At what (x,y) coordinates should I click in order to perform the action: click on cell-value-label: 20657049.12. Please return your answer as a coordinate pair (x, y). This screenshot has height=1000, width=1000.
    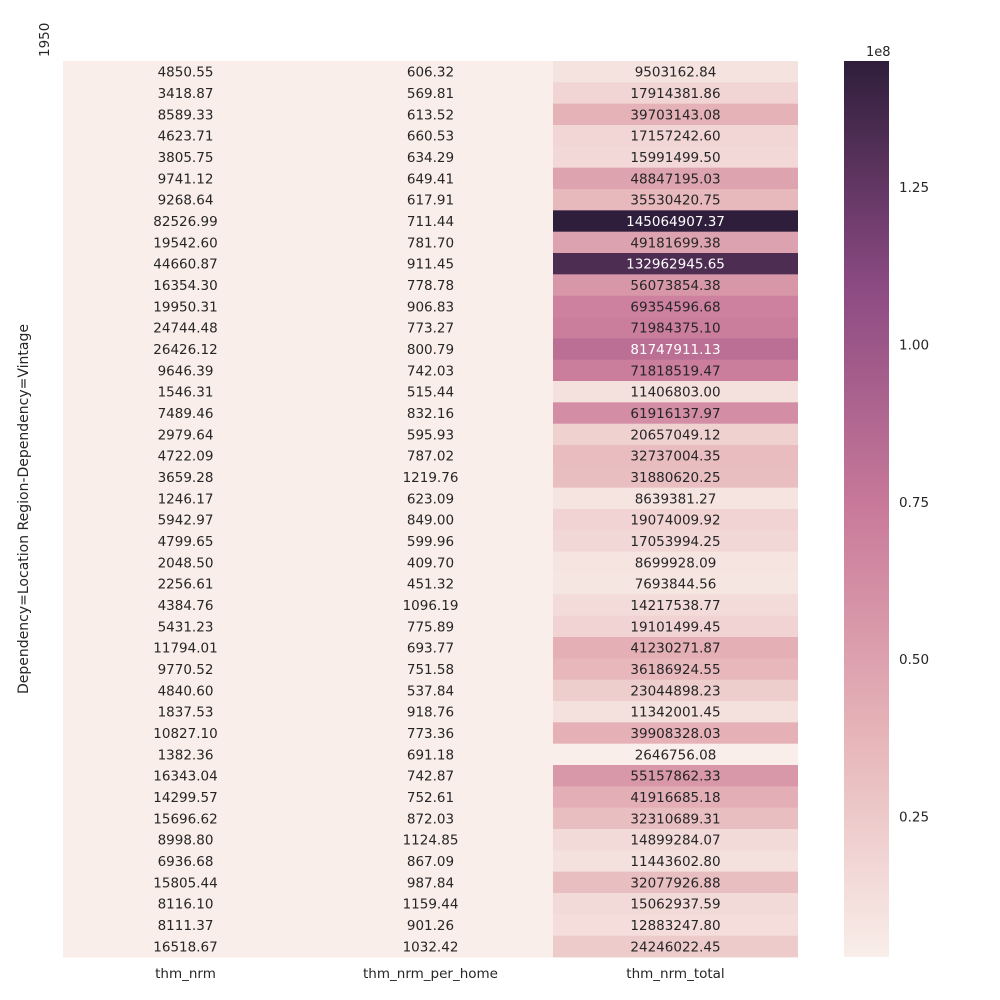
    Looking at the image, I should click on (675, 435).